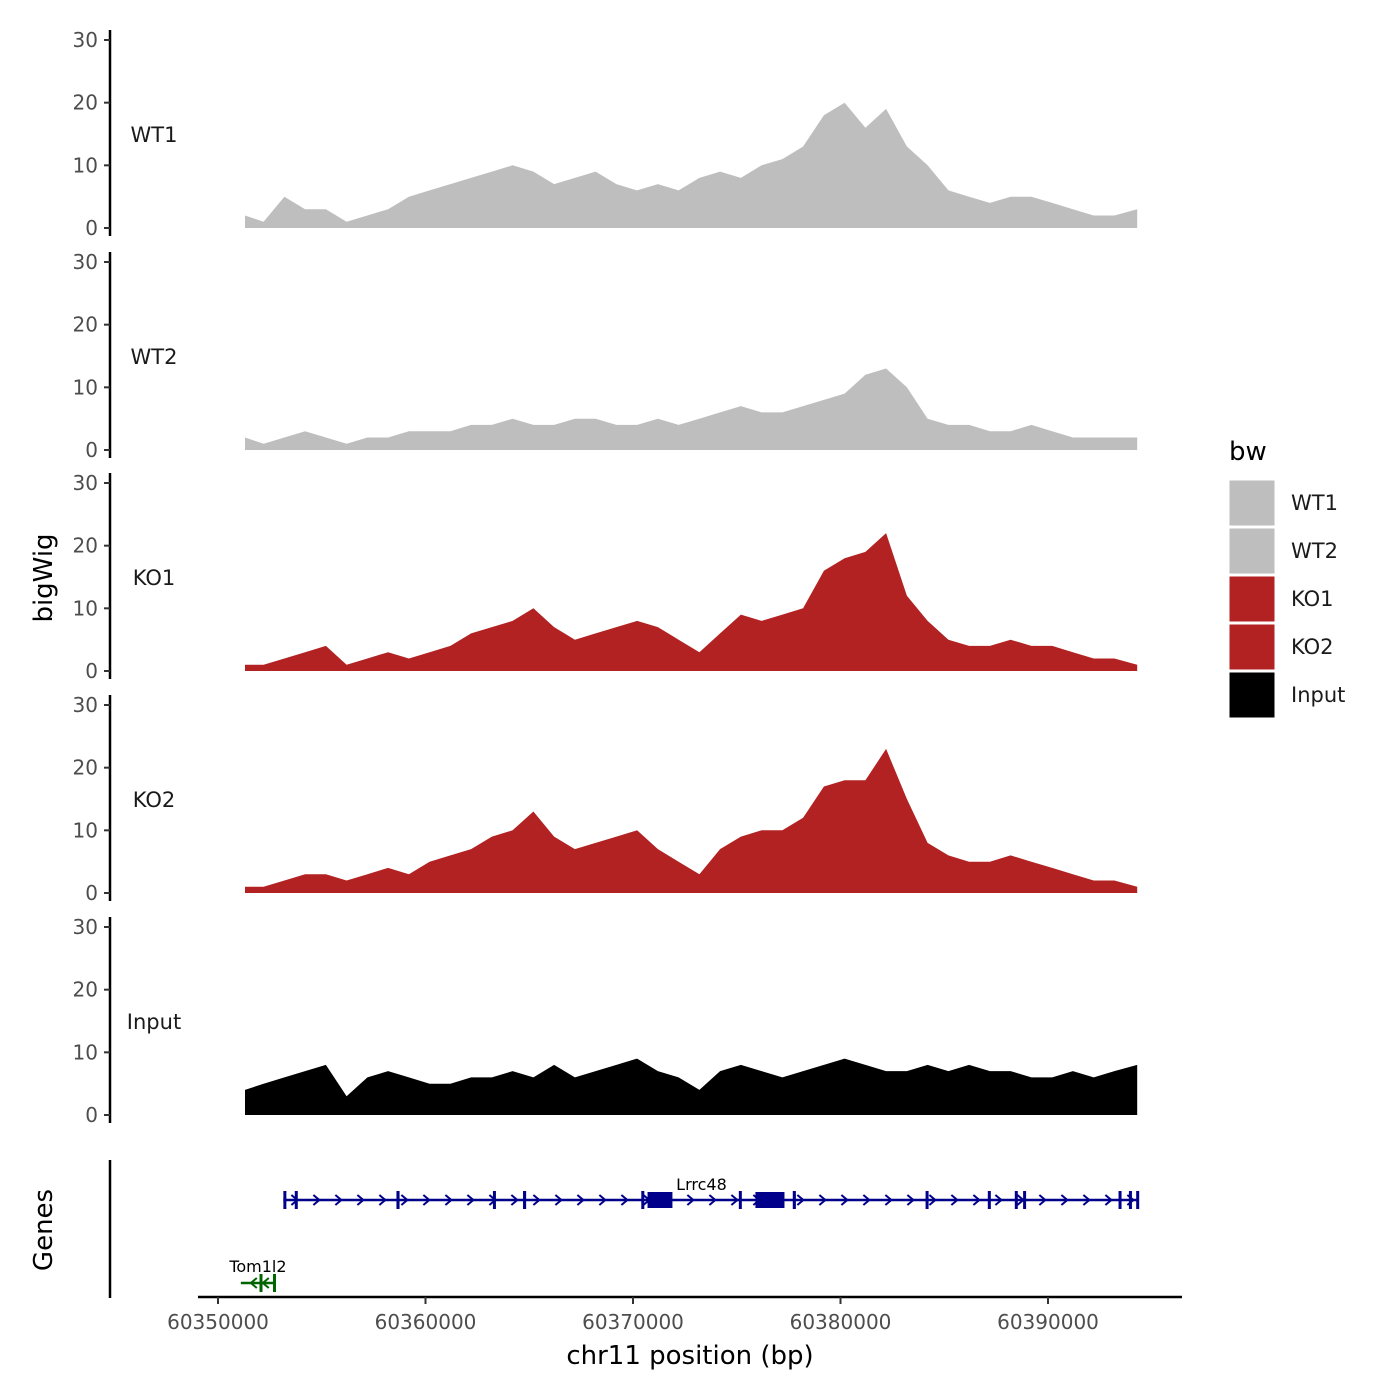 The image size is (1400, 1400). I want to click on x-axis: 60350000 60360000 60370000 60380000 60390000, so click(674, 1314).